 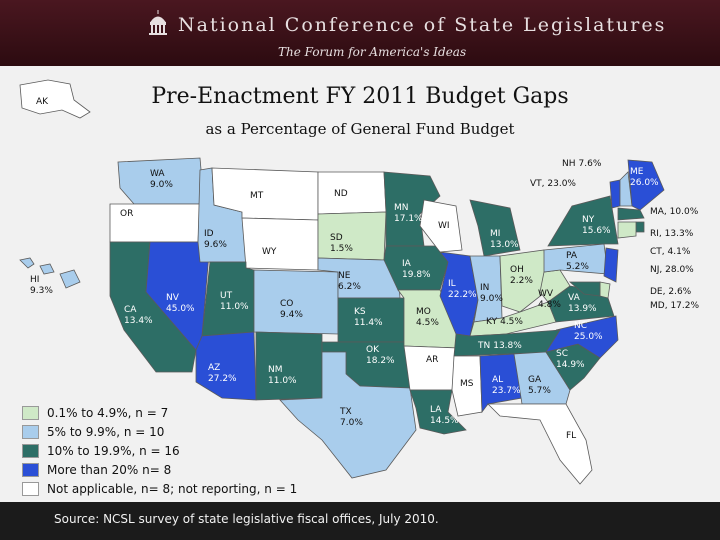 What do you see at coordinates (50, 273) in the screenshot?
I see `state-hi` at bounding box center [50, 273].